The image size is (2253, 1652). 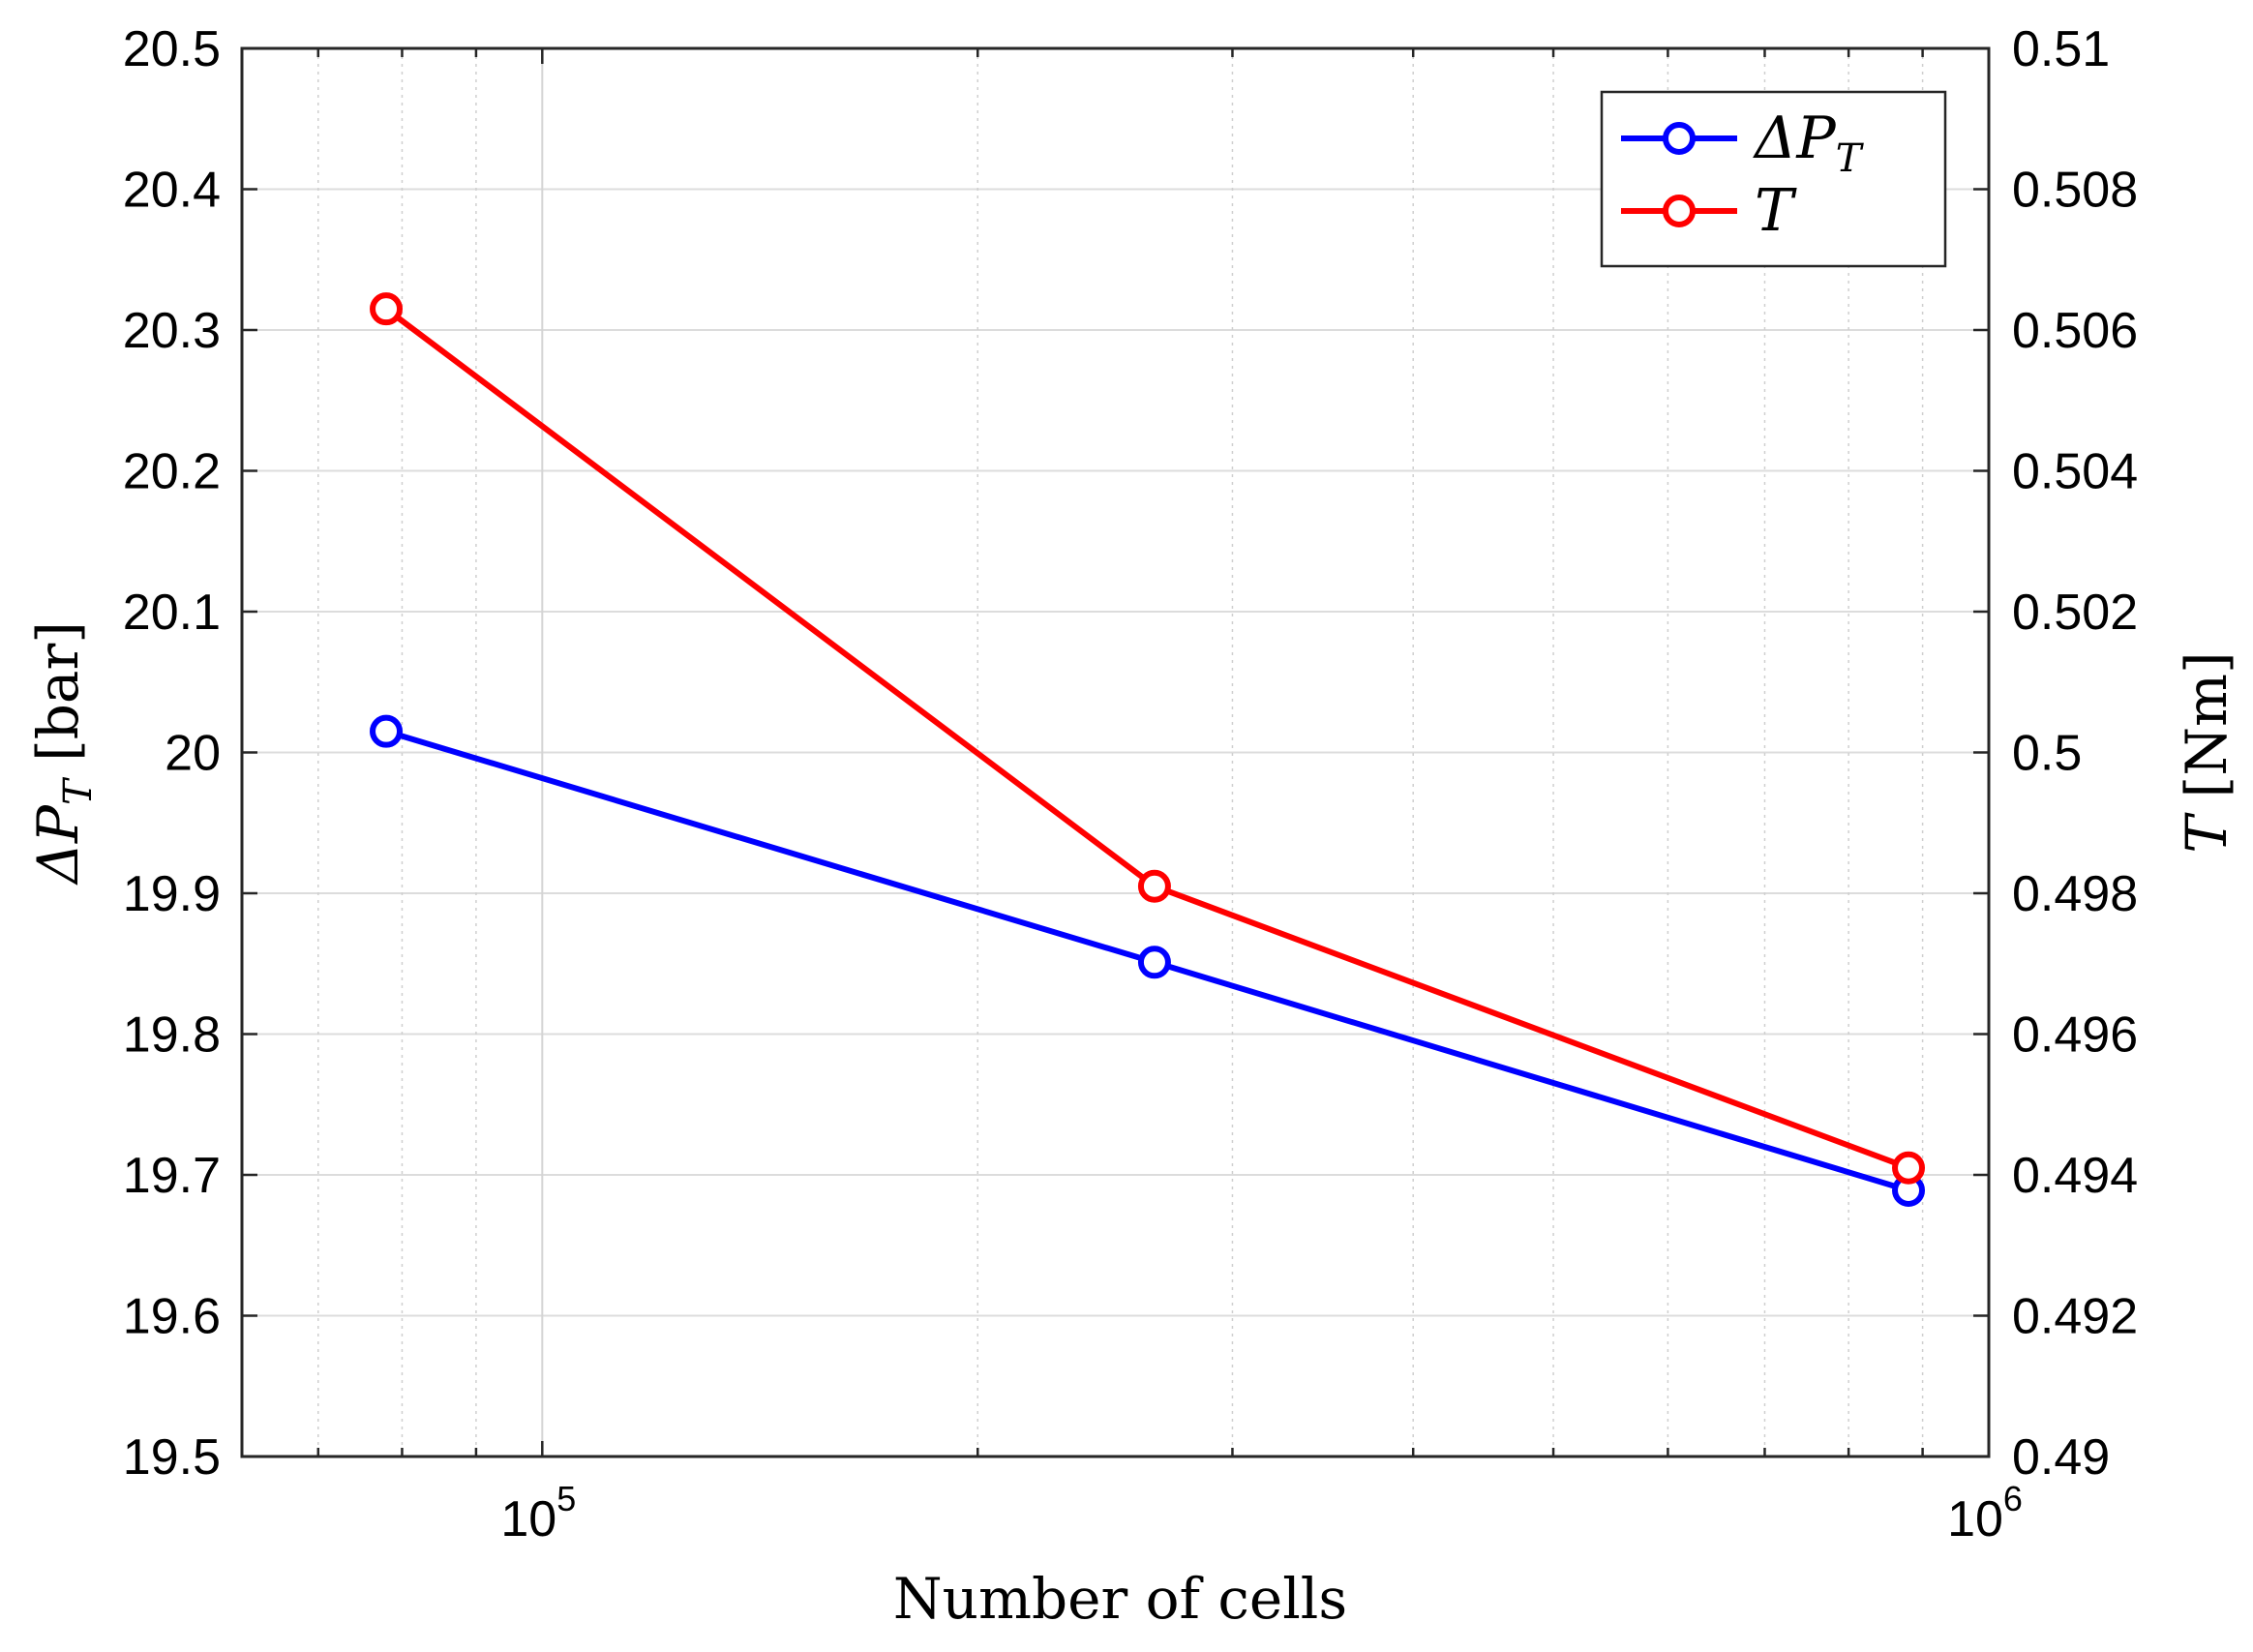 What do you see at coordinates (172, 49) in the screenshot?
I see `left-y-tick-label: 20.5` at bounding box center [172, 49].